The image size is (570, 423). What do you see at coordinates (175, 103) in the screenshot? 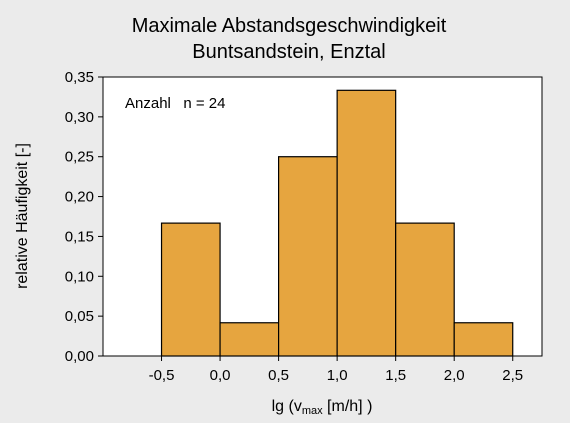
I see `sample-size-annotation: Anzahl n = 24` at bounding box center [175, 103].